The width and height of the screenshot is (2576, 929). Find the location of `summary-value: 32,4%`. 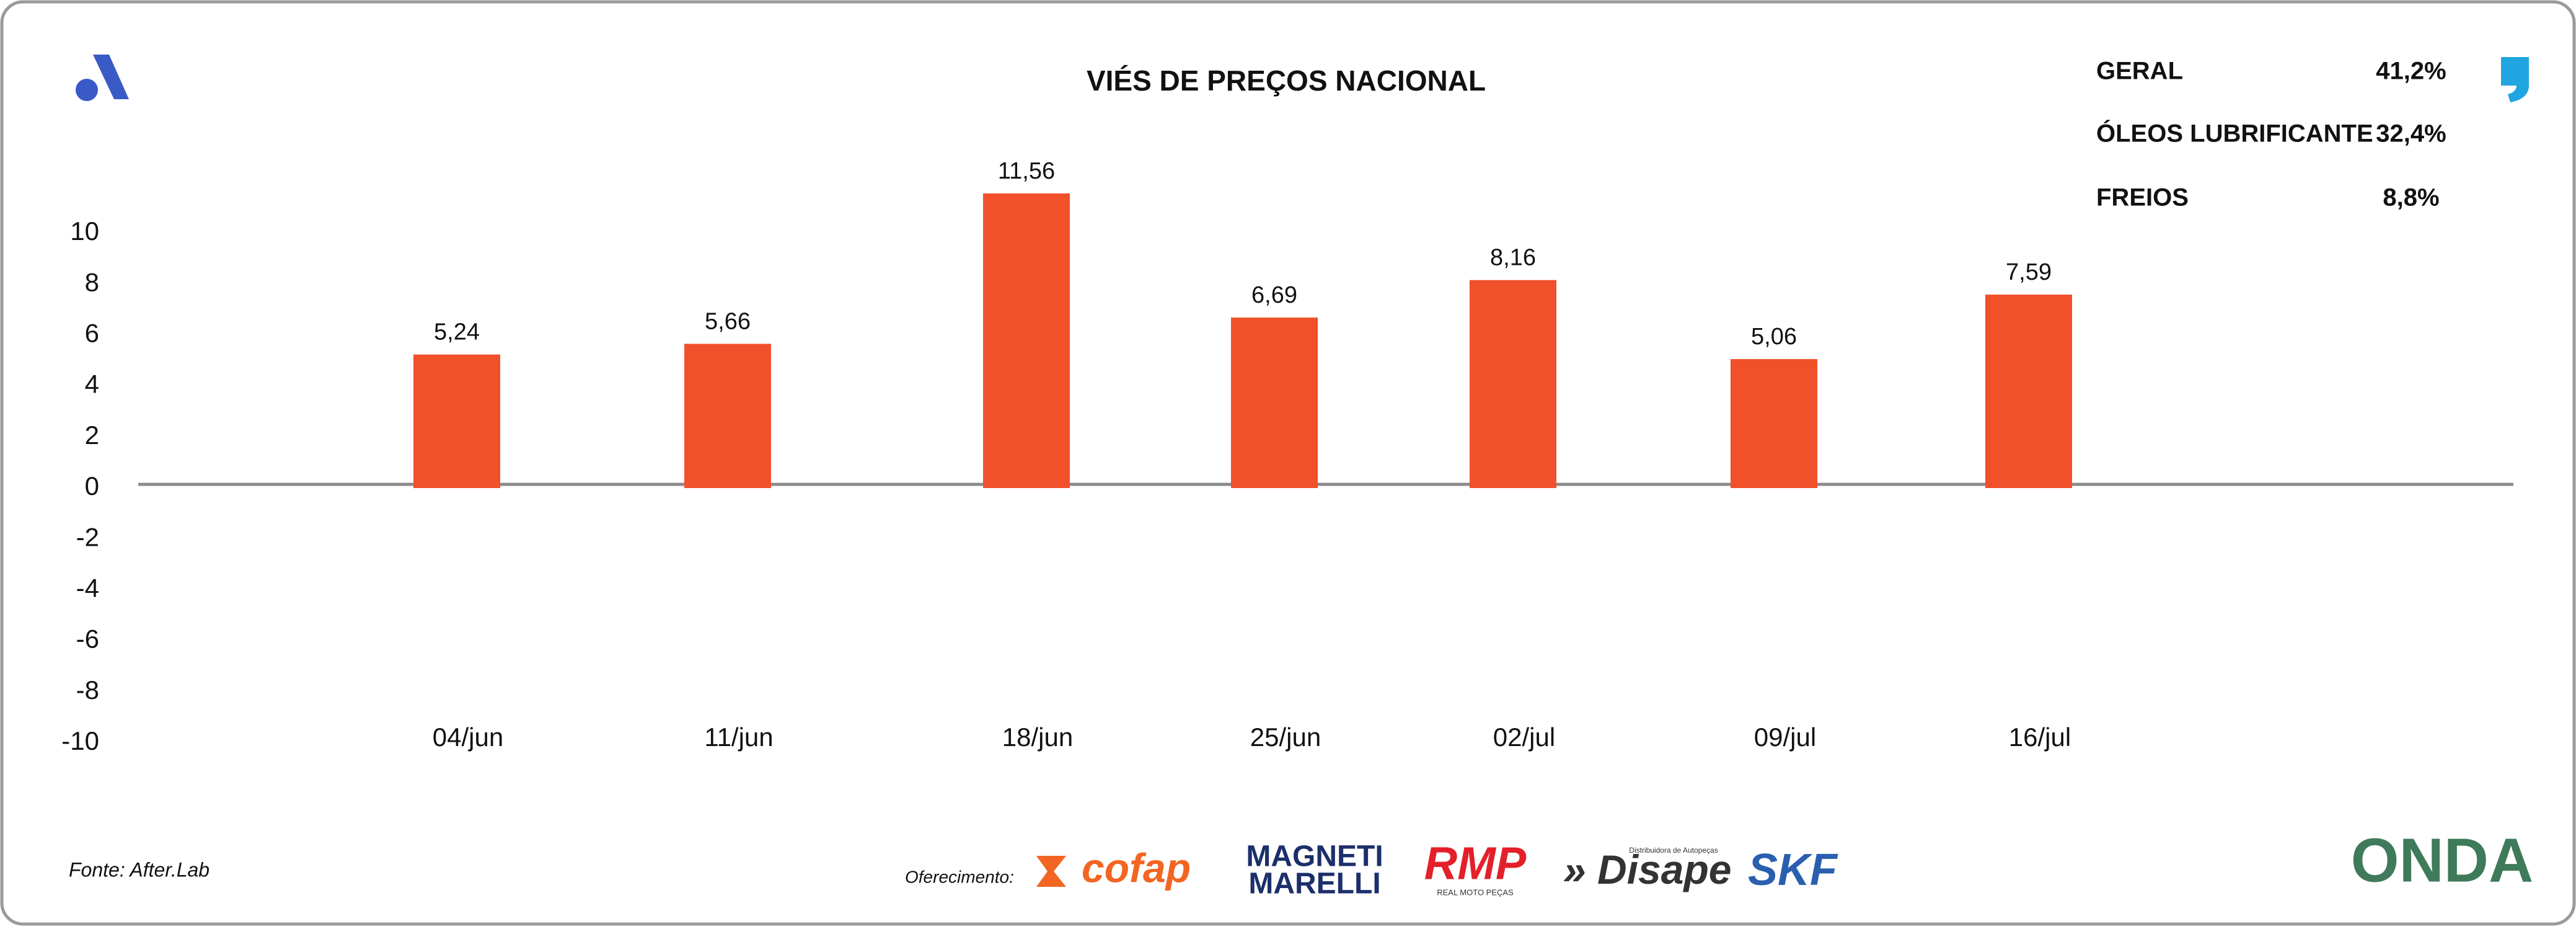

summary-value: 32,4% is located at coordinates (2411, 134).